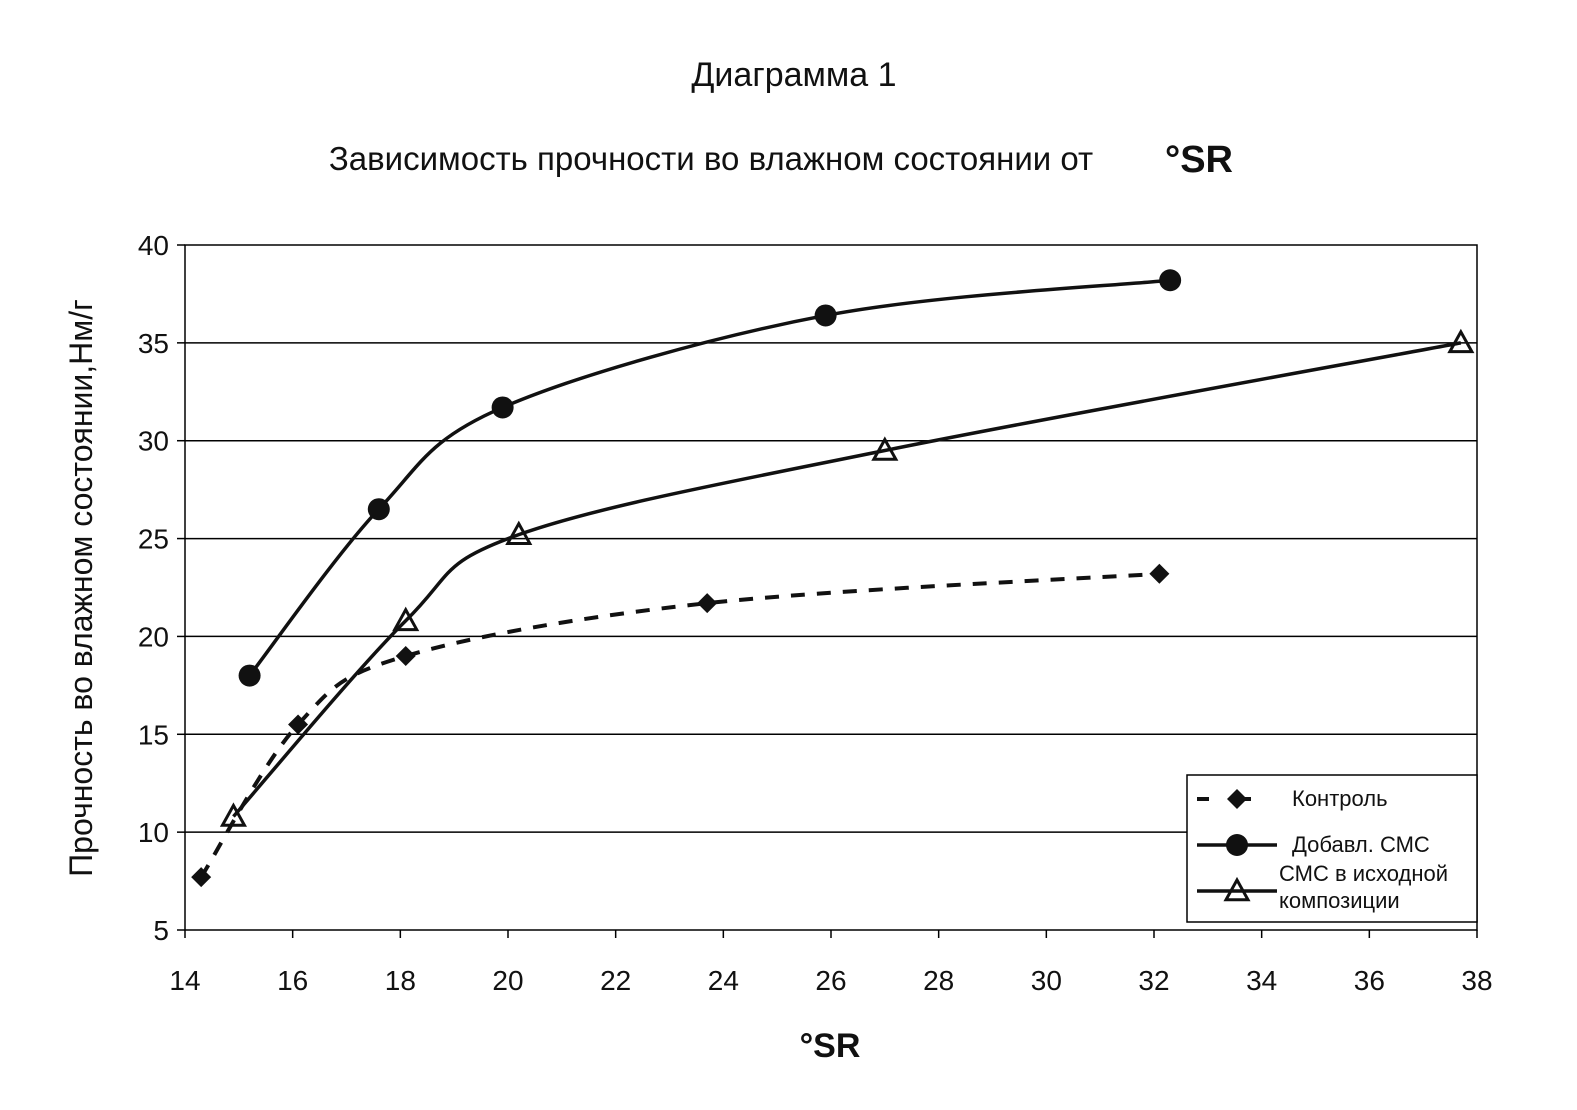 This screenshot has height=1110, width=1577. I want to click on y-tick-label: 30, so click(153, 441).